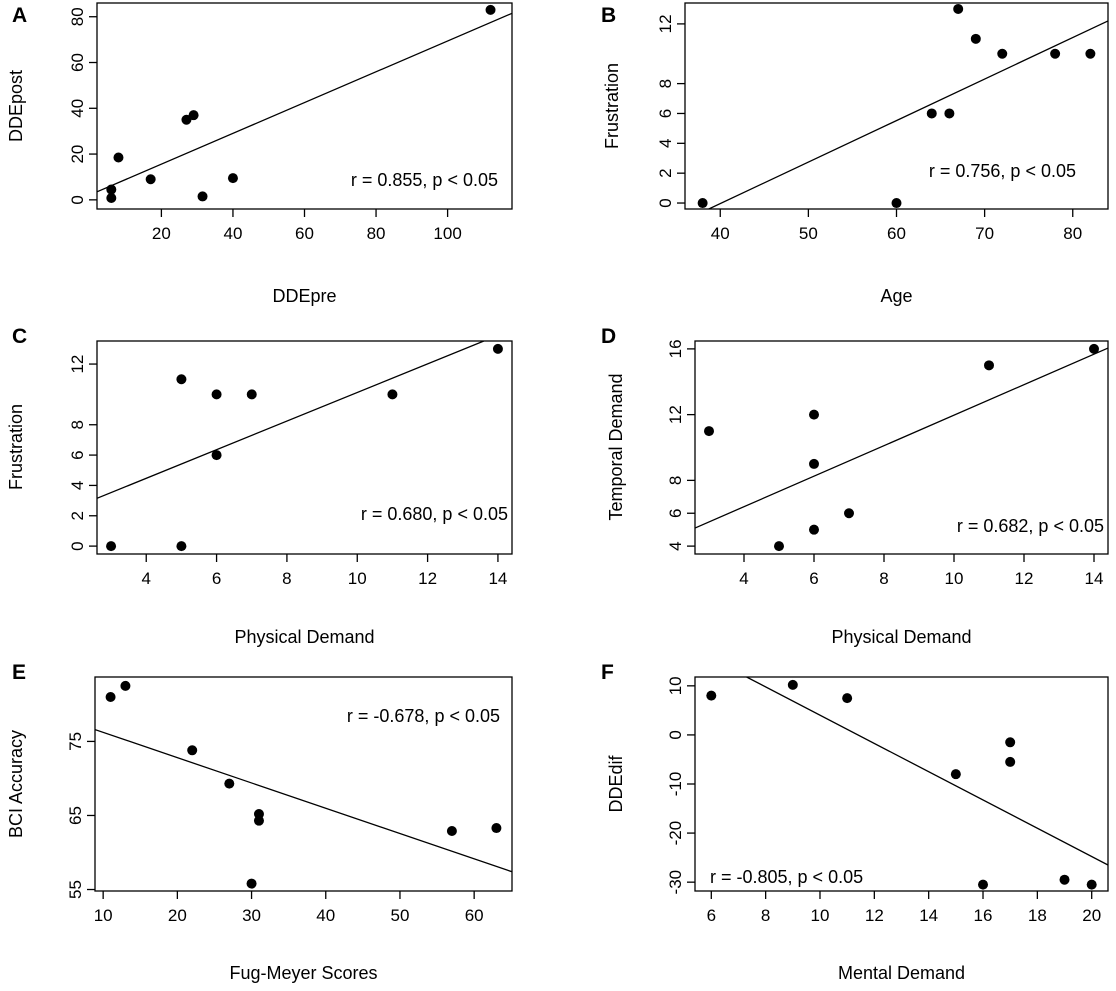 This screenshot has height=991, width=1116. What do you see at coordinates (1037, 915) in the screenshot?
I see `x-tick-label: 18` at bounding box center [1037, 915].